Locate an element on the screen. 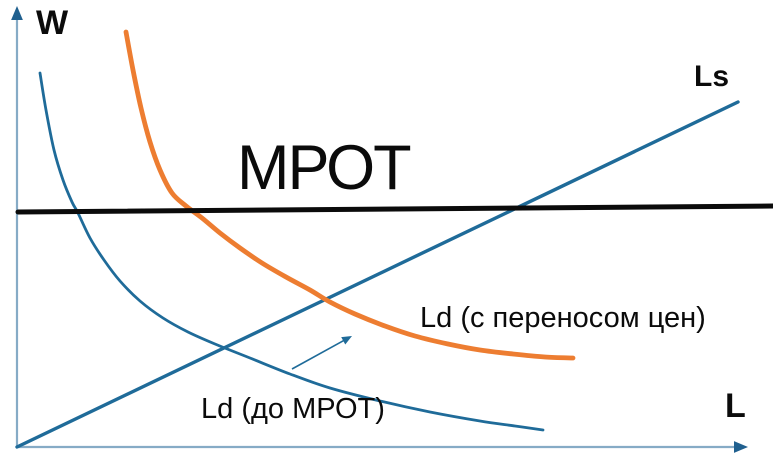 The width and height of the screenshot is (773, 467). shift-arrow-head-icon is located at coordinates (346, 340).